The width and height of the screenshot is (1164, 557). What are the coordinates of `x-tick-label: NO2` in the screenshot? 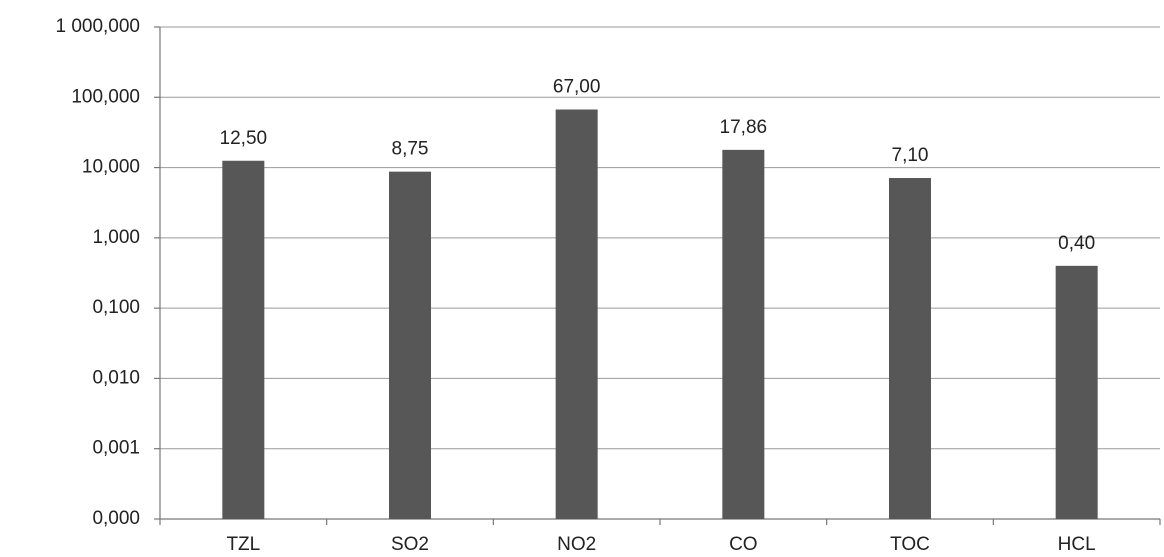 It's located at (576, 544).